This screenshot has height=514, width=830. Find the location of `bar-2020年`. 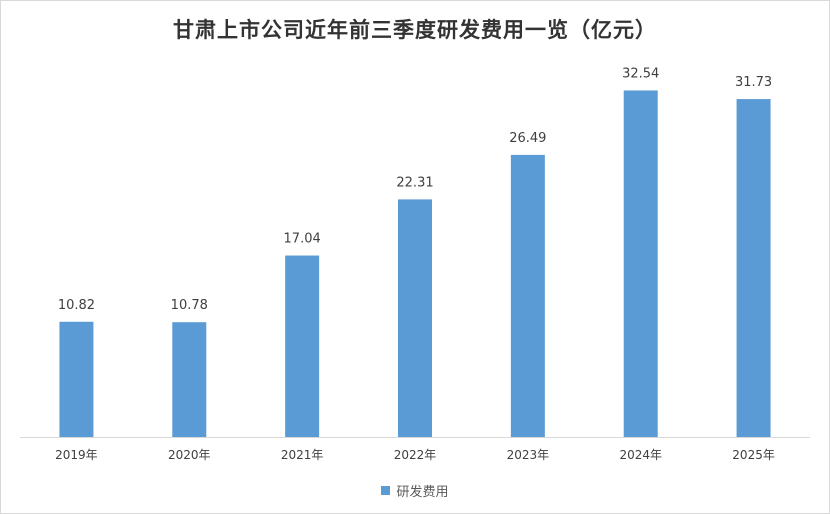

bar-2020年 is located at coordinates (189, 379).